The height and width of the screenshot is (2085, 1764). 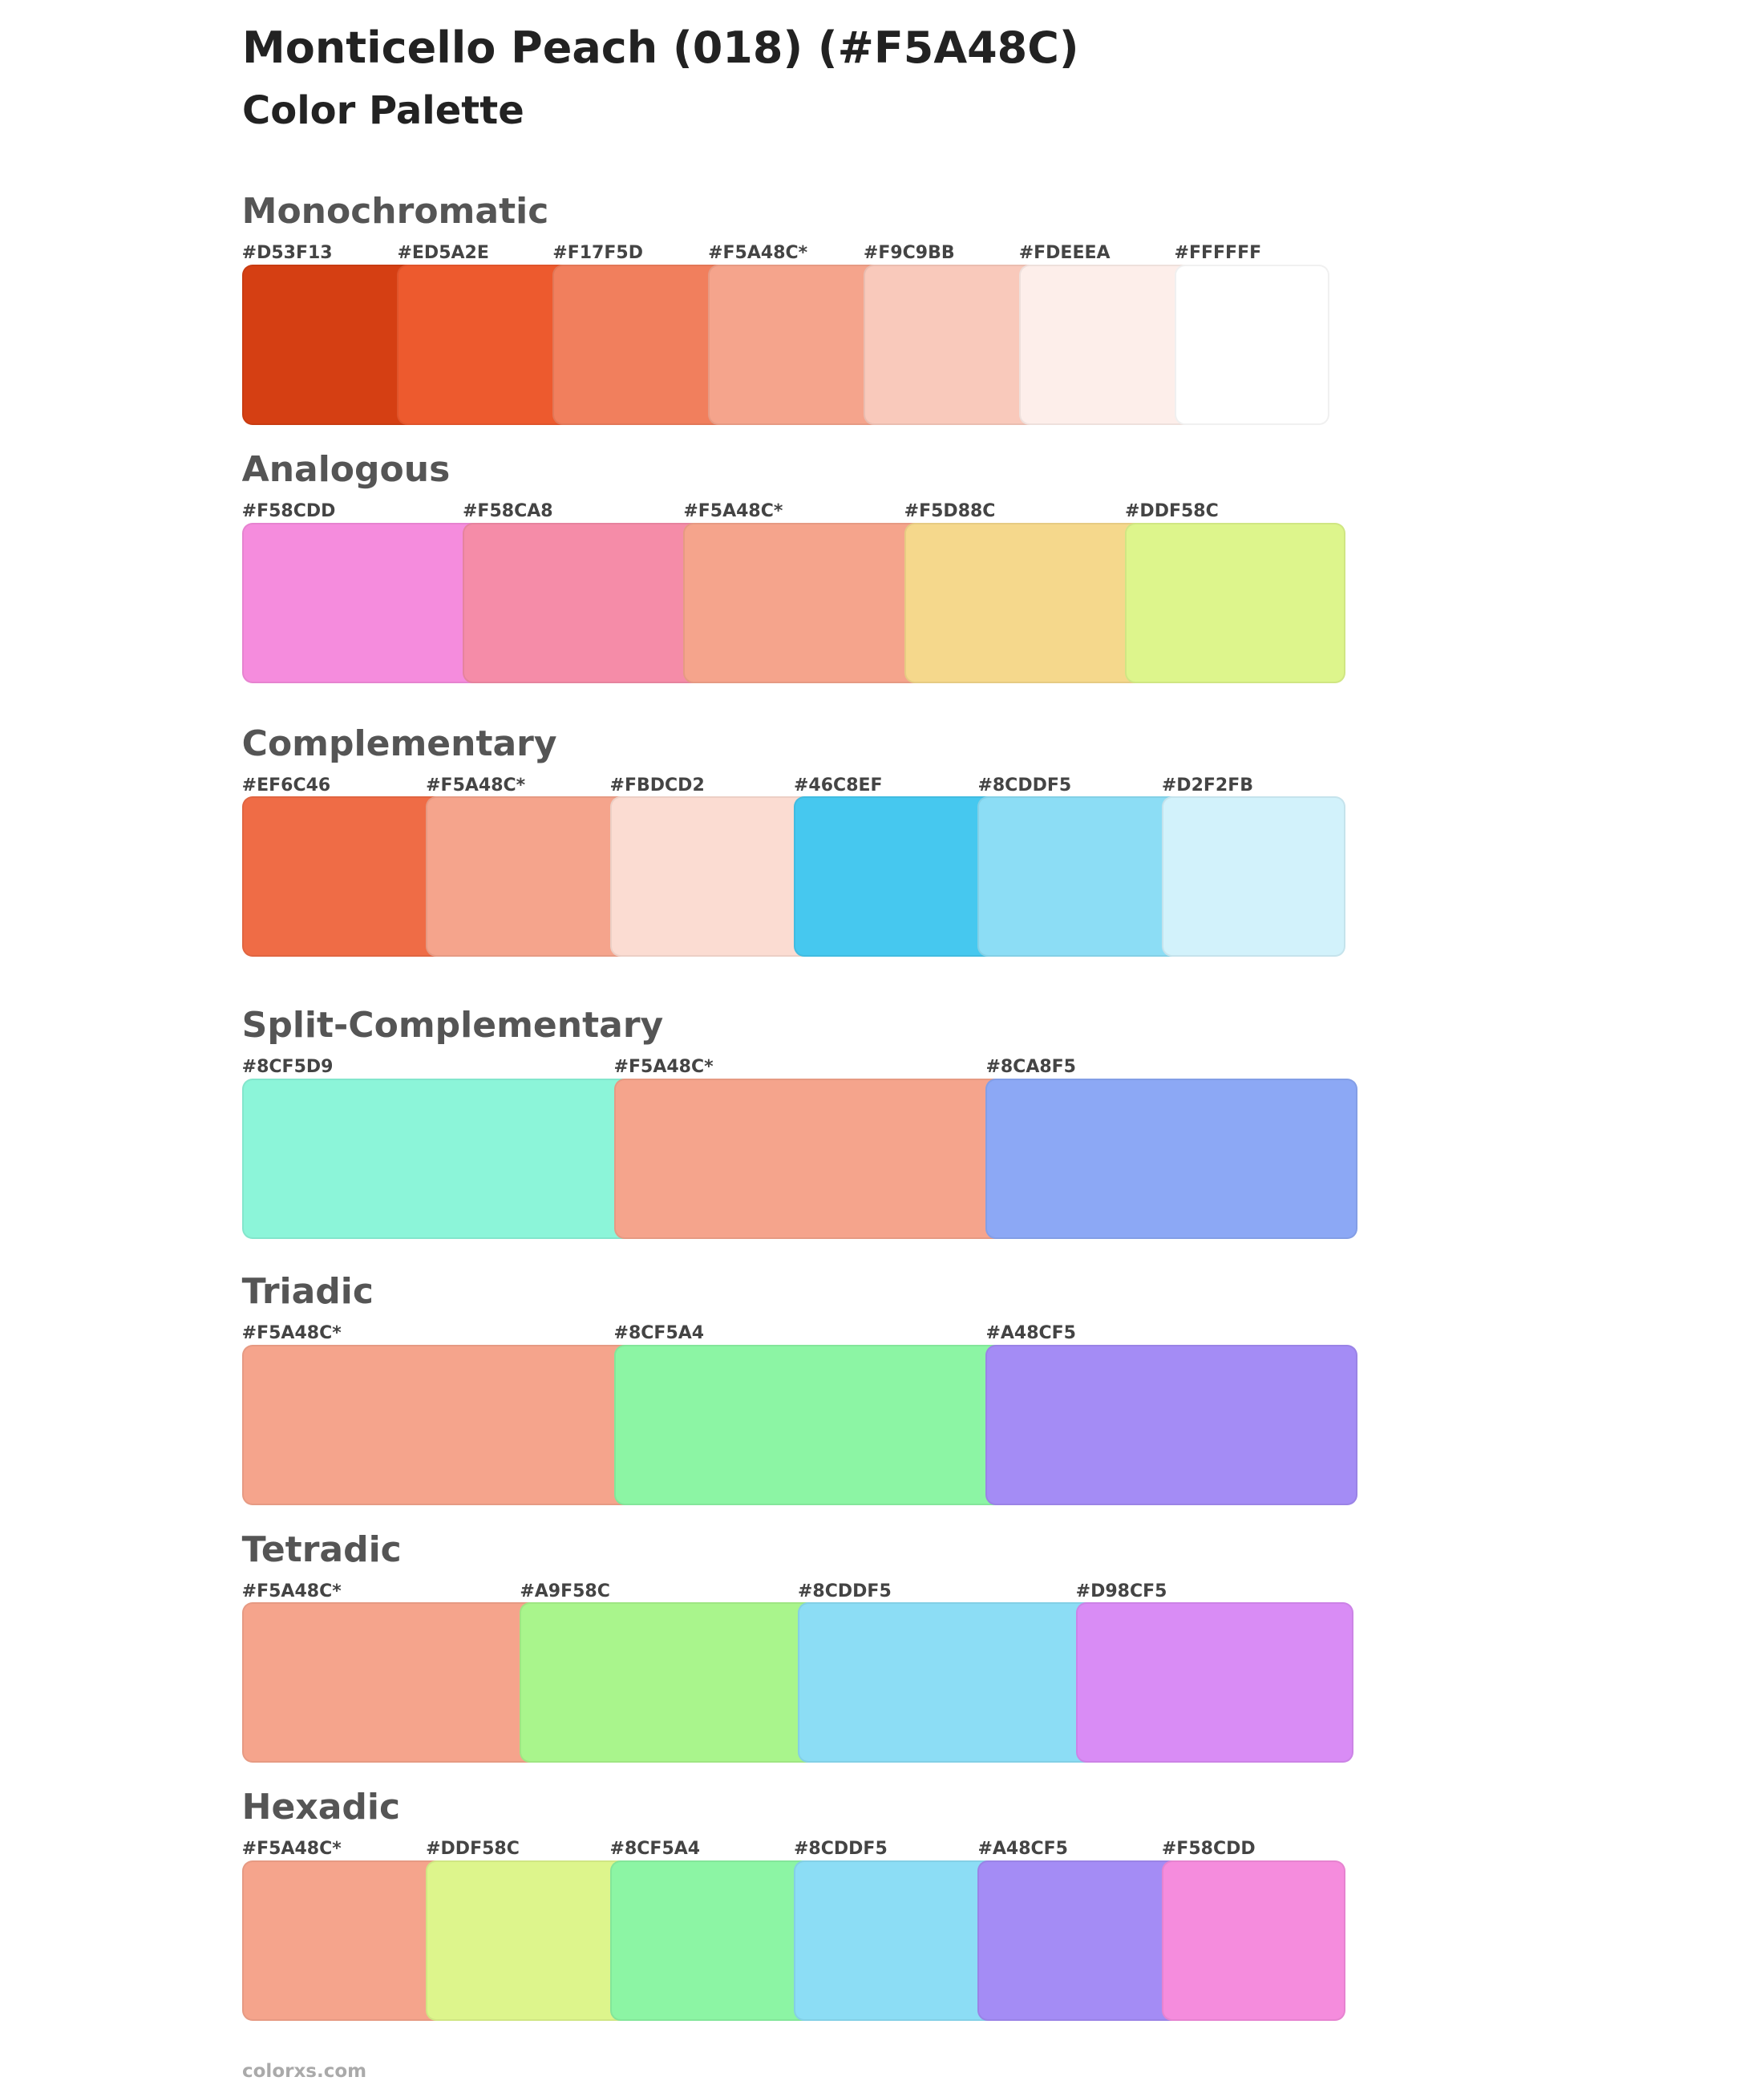 I want to click on swatch-label: #F9C9BB, so click(x=909, y=254).